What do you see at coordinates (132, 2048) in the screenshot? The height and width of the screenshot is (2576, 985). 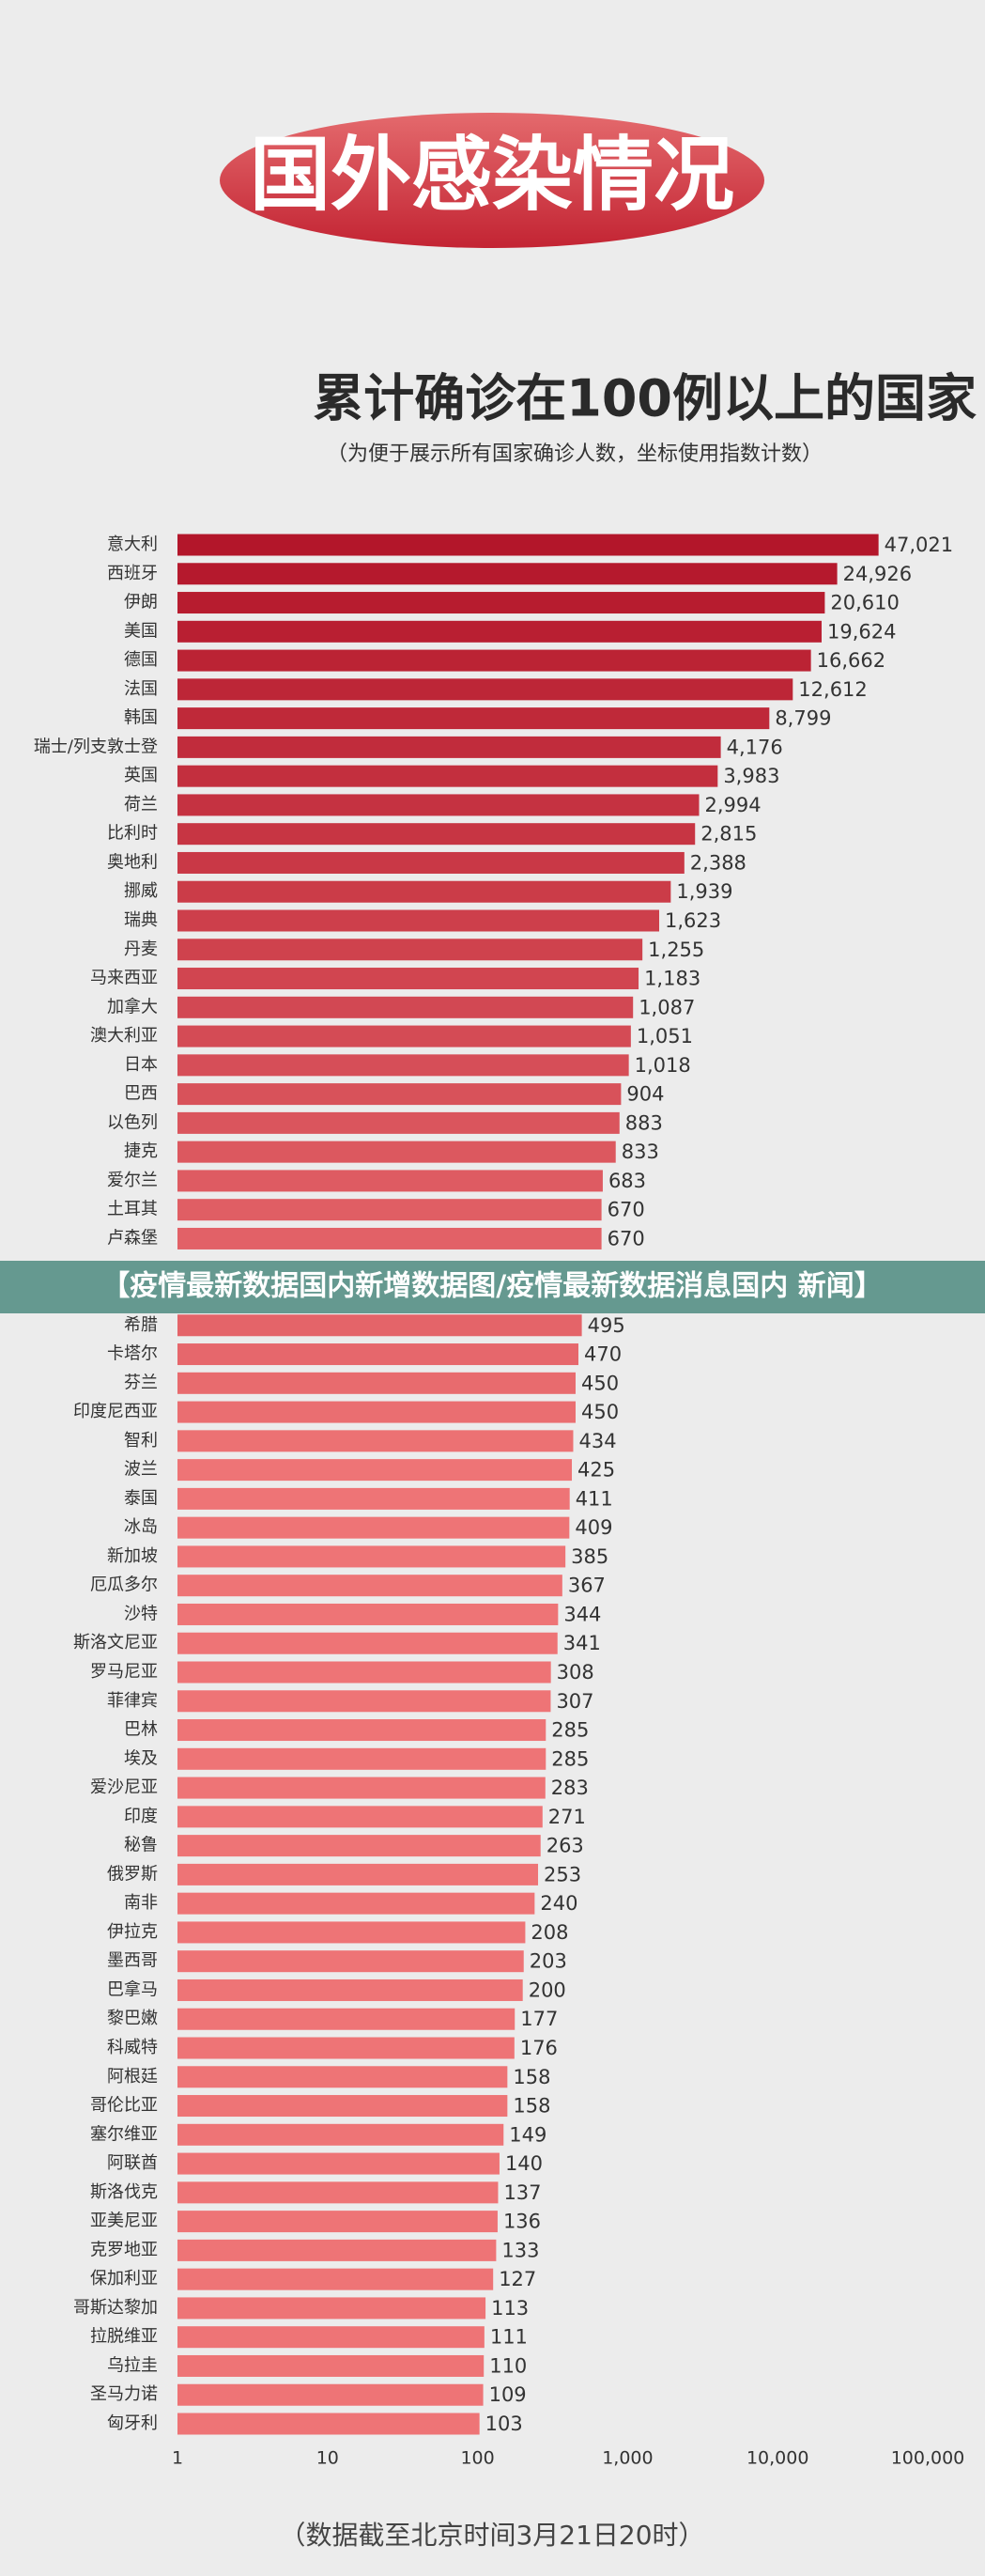 I see `y-tick-label: 科威特` at bounding box center [132, 2048].